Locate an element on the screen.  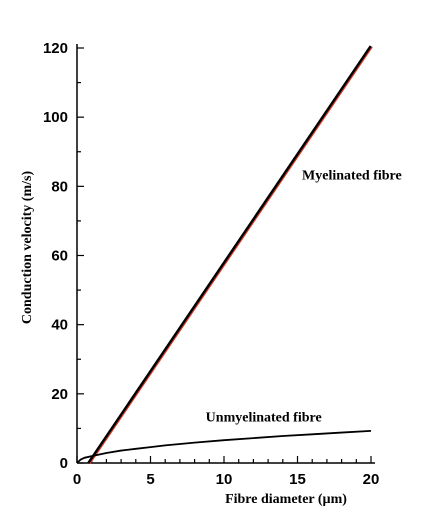
x-tick-label: 10 is located at coordinates (224, 479).